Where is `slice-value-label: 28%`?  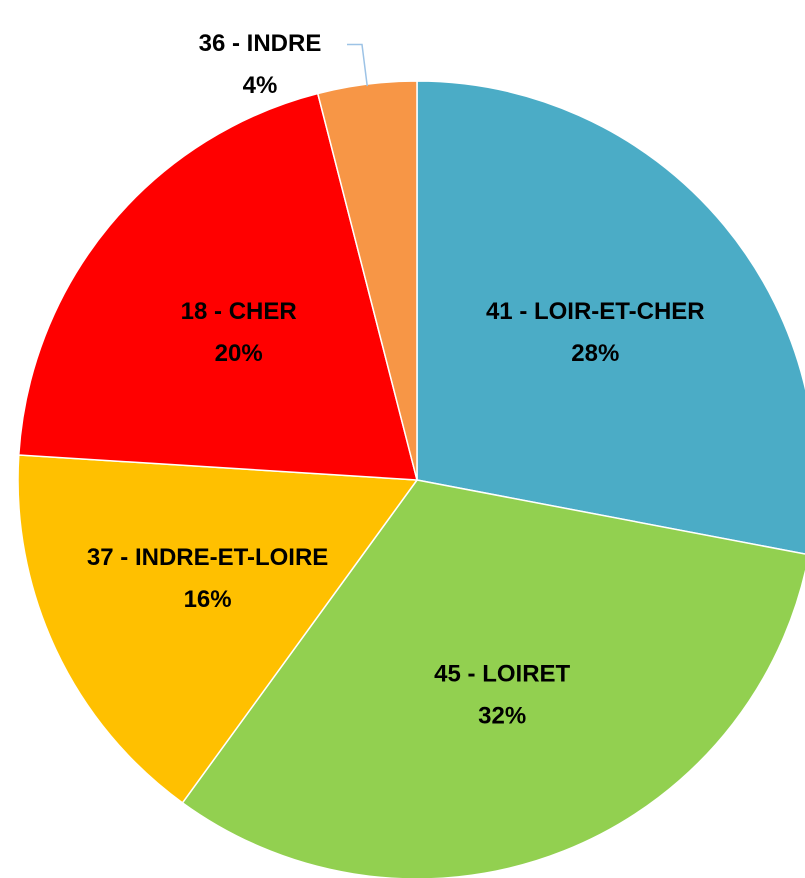 slice-value-label: 28% is located at coordinates (595, 353).